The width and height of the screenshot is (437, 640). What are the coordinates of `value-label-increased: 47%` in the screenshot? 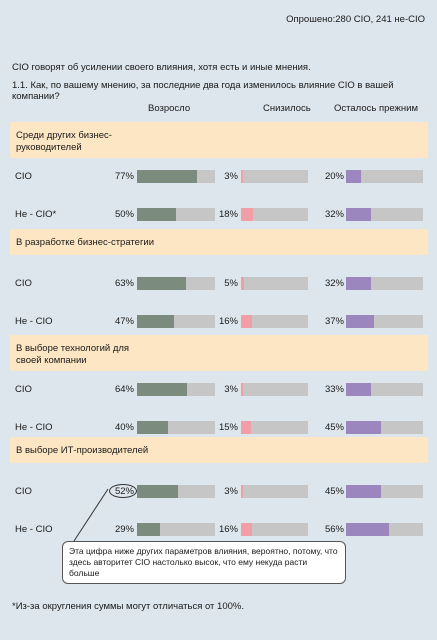 It's located at (124, 321).